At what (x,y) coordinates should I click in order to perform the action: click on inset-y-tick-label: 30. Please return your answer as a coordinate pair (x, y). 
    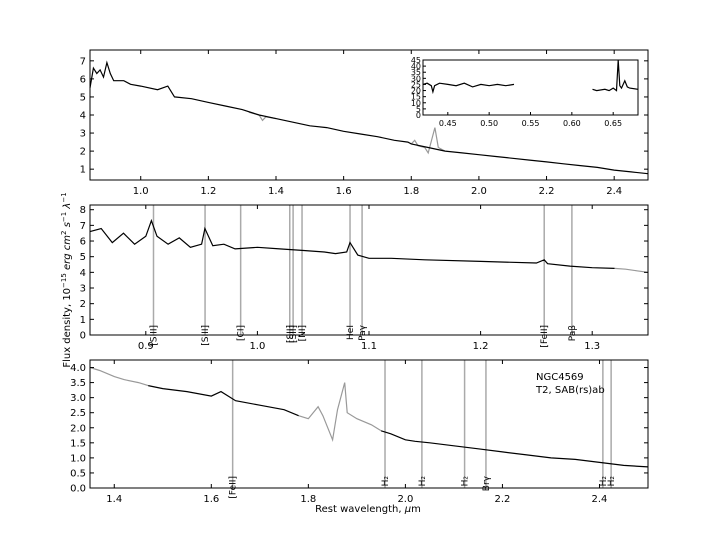
    Looking at the image, I should click on (416, 78).